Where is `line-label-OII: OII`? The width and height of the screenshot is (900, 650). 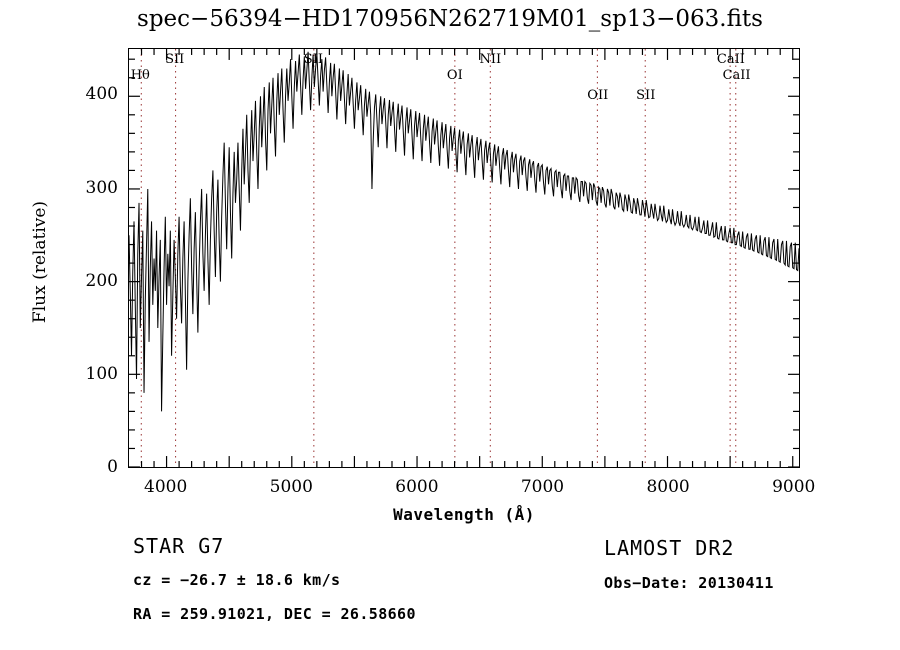 line-label-OII: OII is located at coordinates (598, 95).